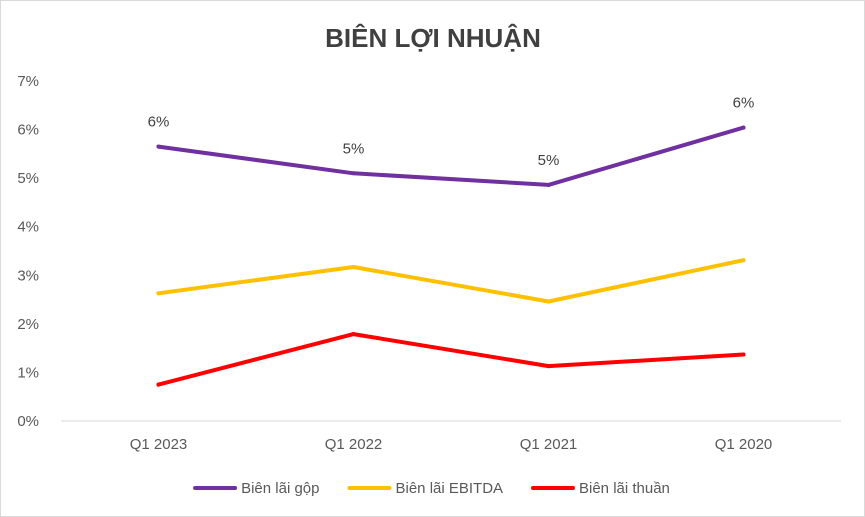 This screenshot has width=865, height=517. I want to click on y-tick-label: 3%, so click(28, 275).